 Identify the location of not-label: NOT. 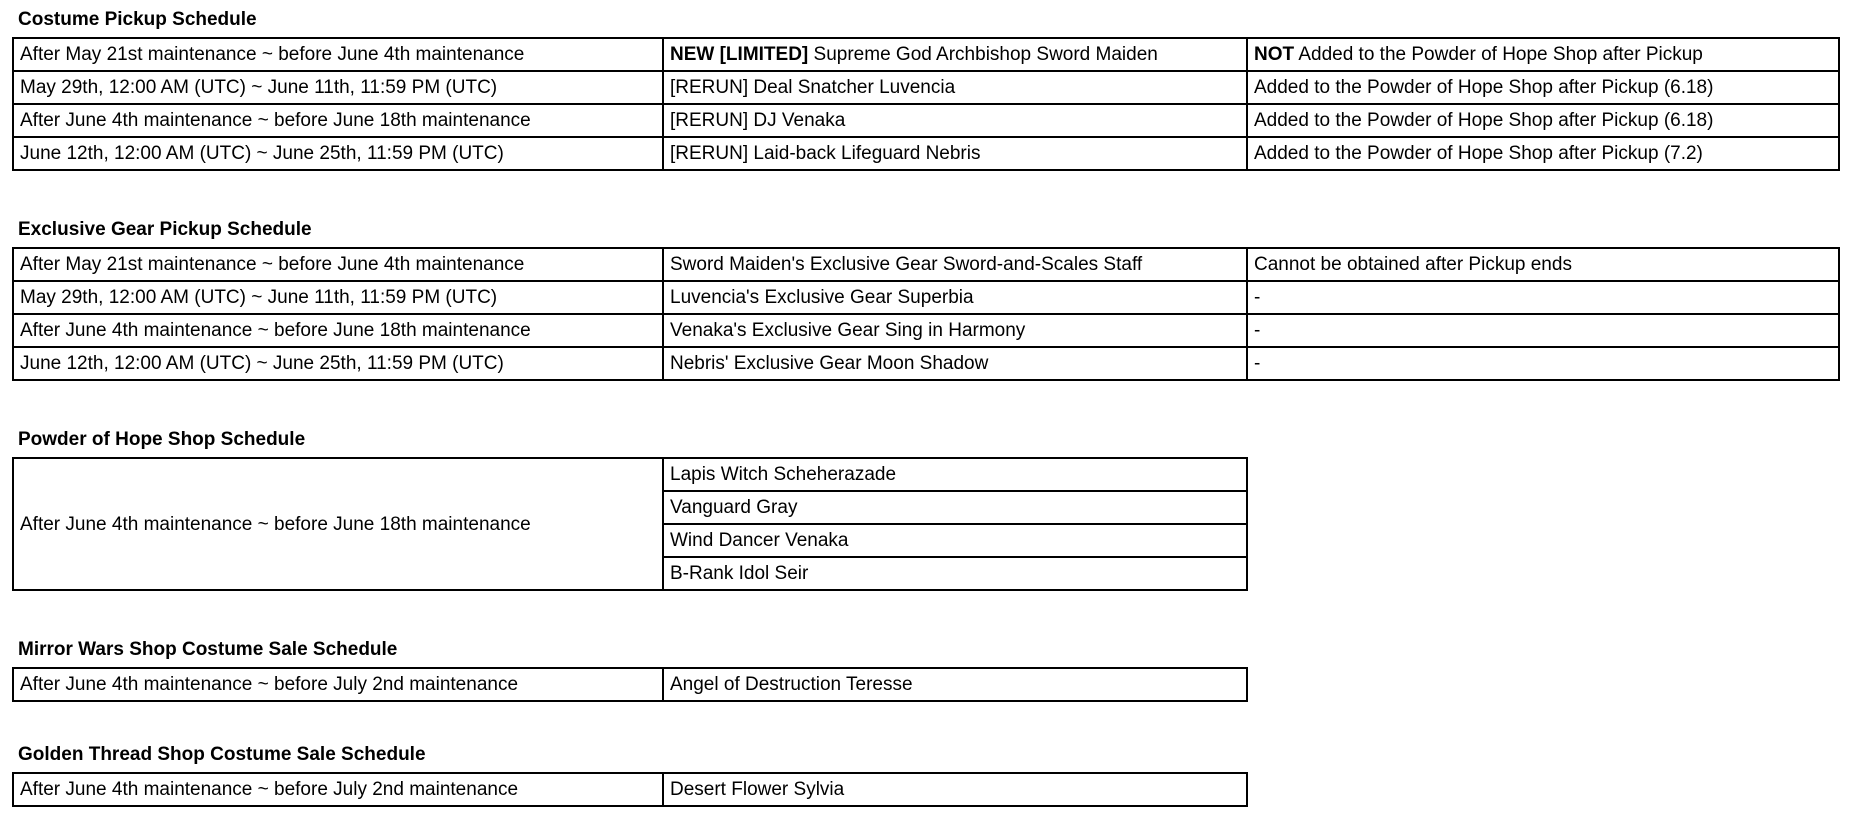
(1274, 54).